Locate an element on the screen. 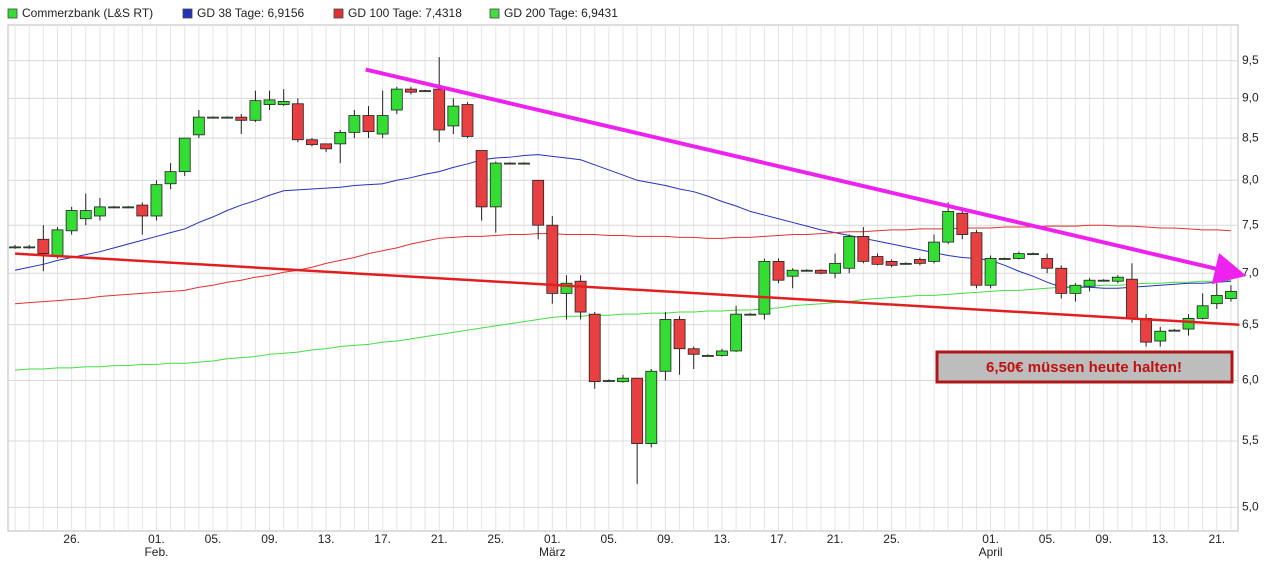 This screenshot has height=573, width=1284. legend-label: GD 100 Tage: 7,4318 is located at coordinates (405, 13).